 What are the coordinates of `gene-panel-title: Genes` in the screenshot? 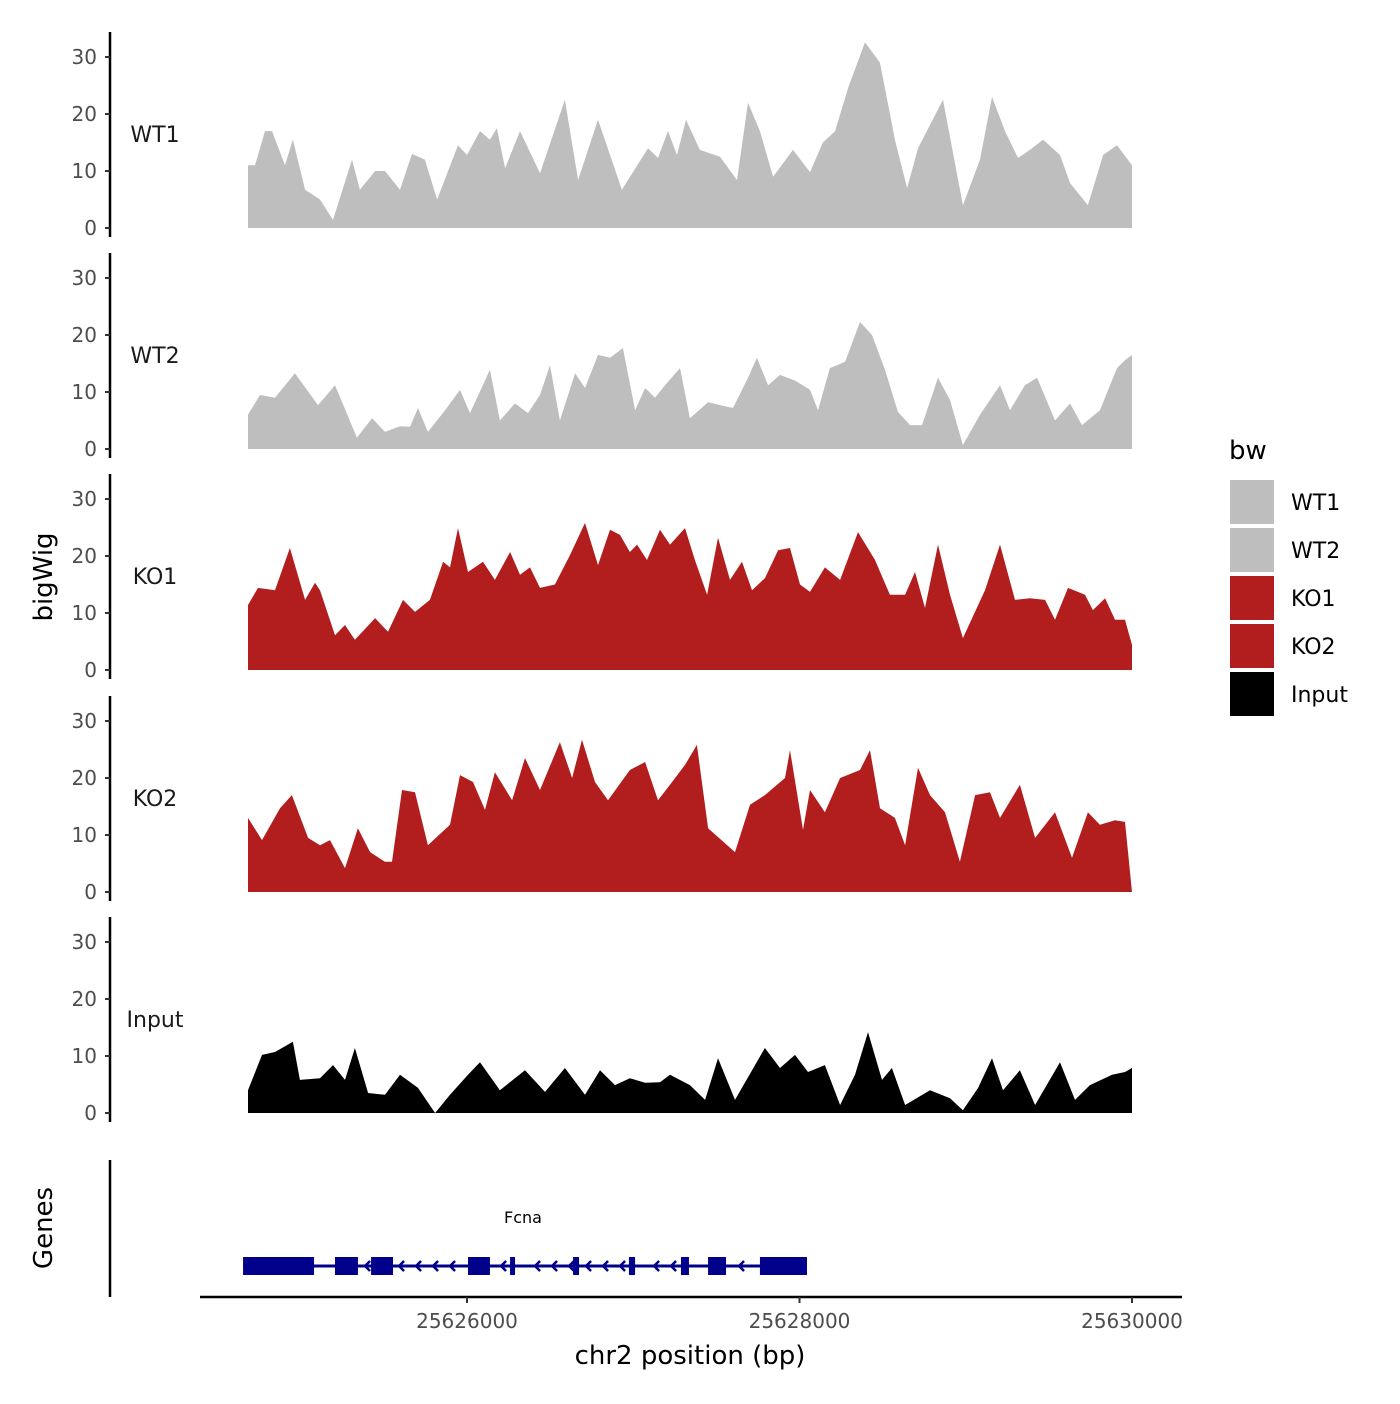 It's located at (44, 1228).